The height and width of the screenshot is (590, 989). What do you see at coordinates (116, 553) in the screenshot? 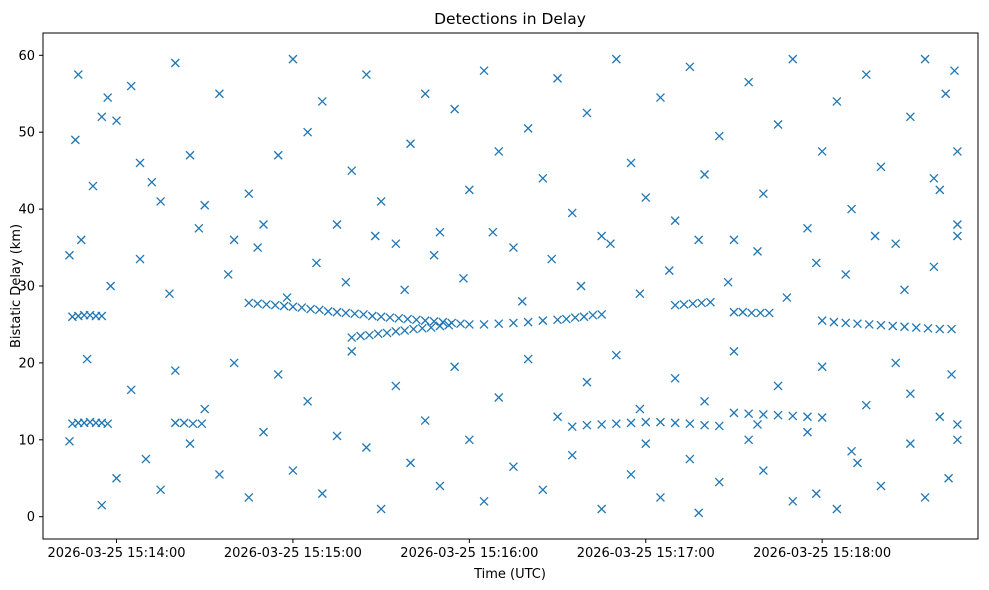
I see `x-tick-label: 2026-03-25 15:14:00` at bounding box center [116, 553].